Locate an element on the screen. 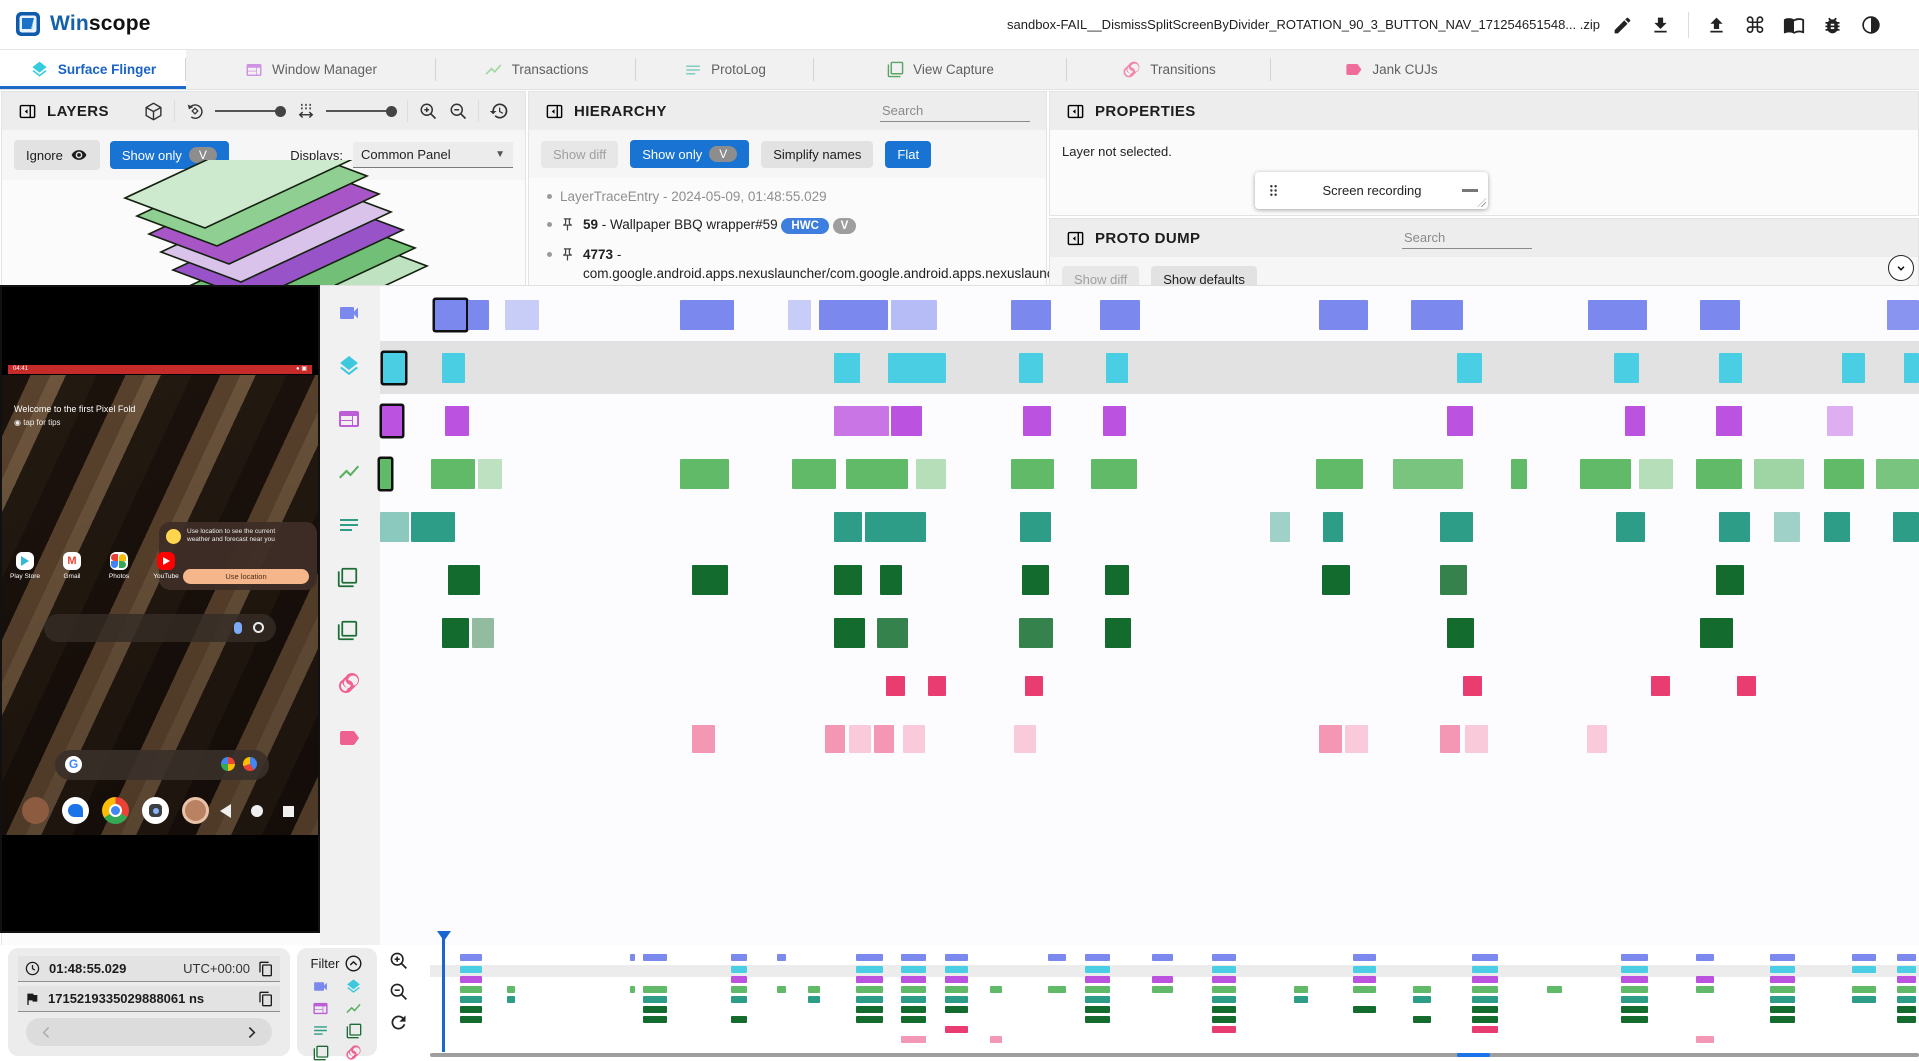  videocam-icon is located at coordinates (320, 987).